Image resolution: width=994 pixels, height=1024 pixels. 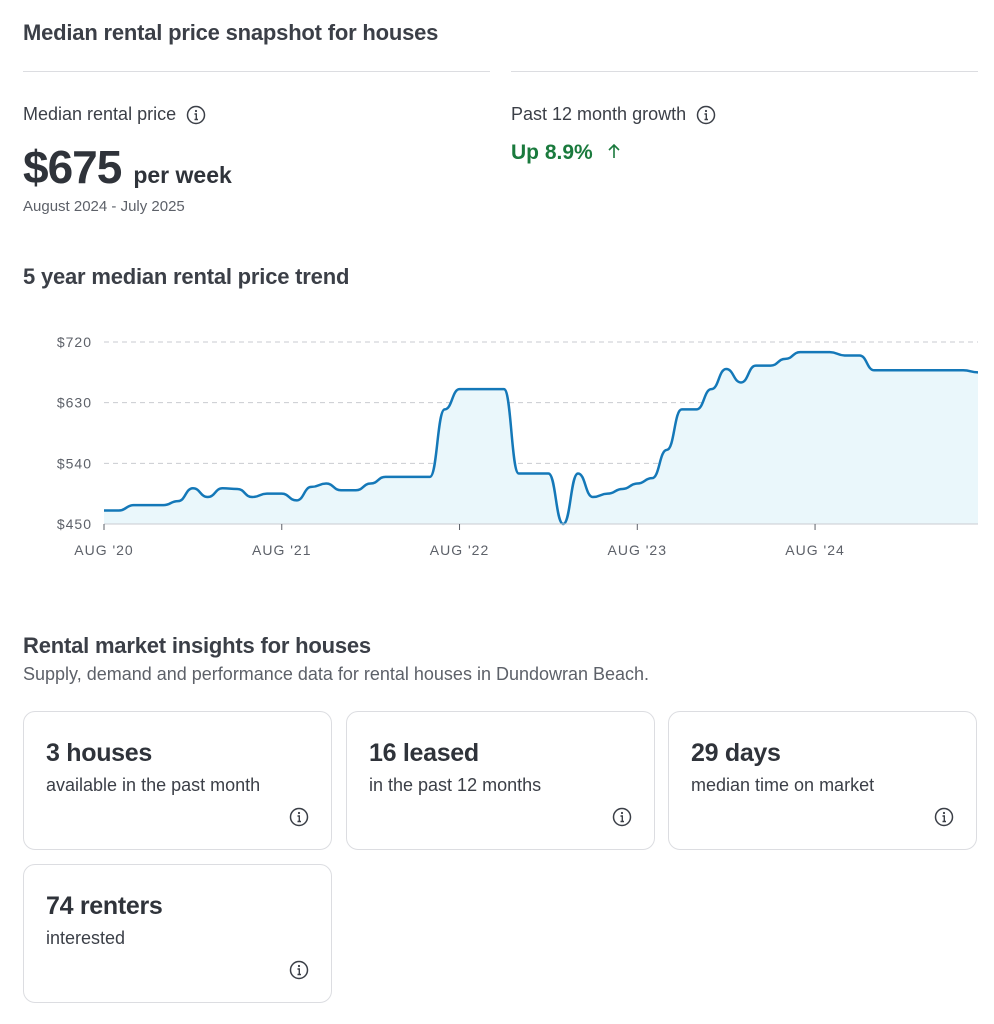 What do you see at coordinates (177, 933) in the screenshot?
I see `insight-card-renters: 74 renters interested` at bounding box center [177, 933].